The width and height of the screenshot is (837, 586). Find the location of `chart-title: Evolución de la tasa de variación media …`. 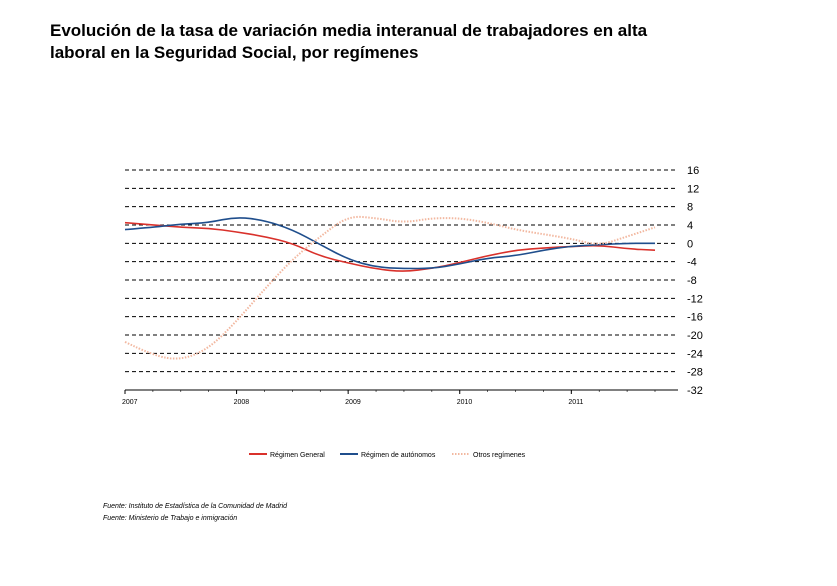

chart-title: Evolución de la tasa de variación media … is located at coordinates (408, 42).